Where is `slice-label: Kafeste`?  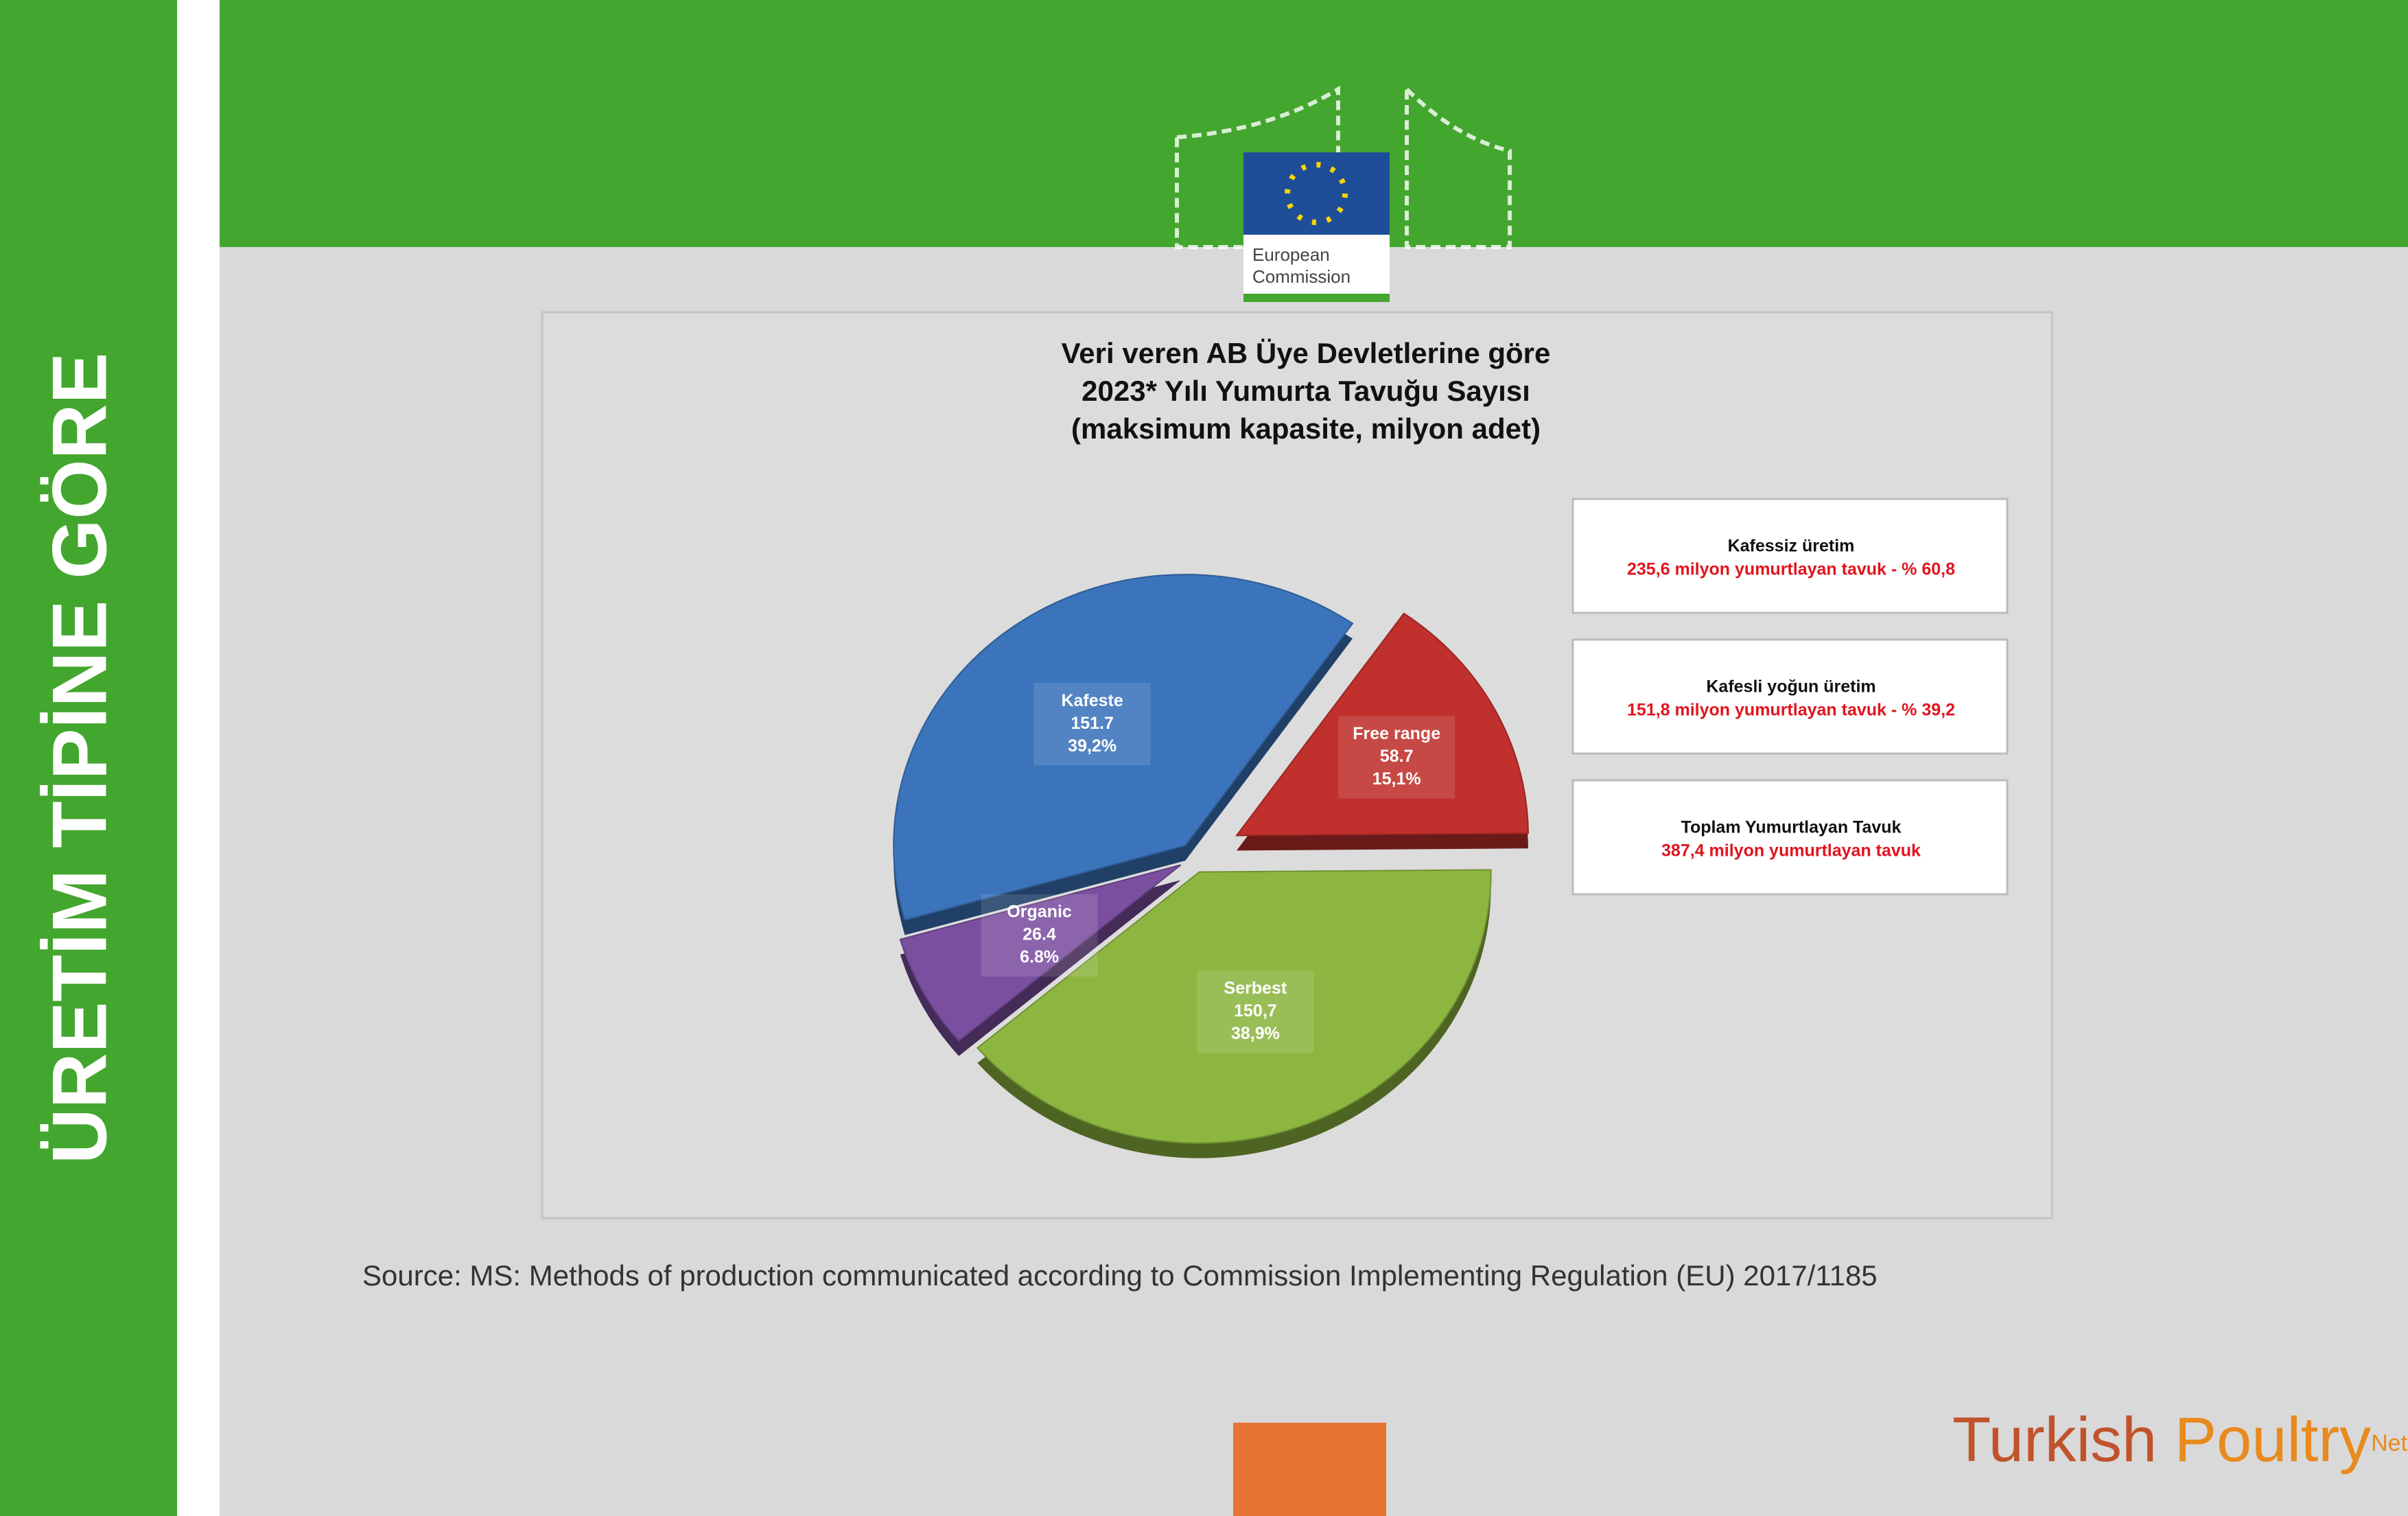
slice-label: Kafeste is located at coordinates (1092, 700).